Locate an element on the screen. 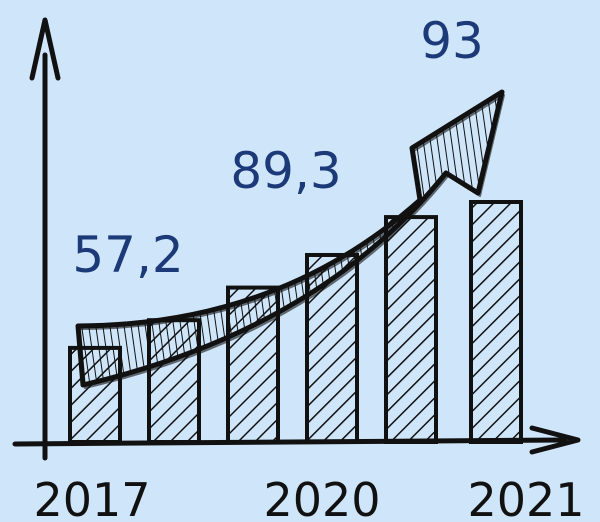 Image resolution: width=600 pixels, height=522 pixels. tick-label-2020: 2020 is located at coordinates (321, 497).